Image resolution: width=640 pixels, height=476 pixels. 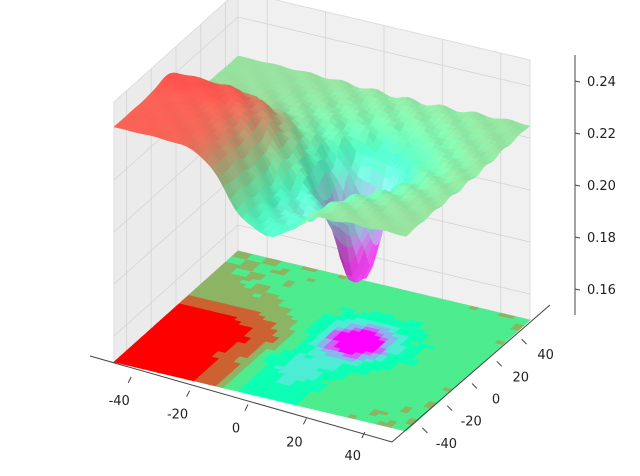 I want to click on z-axis-ticks: 0.16 0.18 0.20 0.22 0.24, so click(x=601, y=186).